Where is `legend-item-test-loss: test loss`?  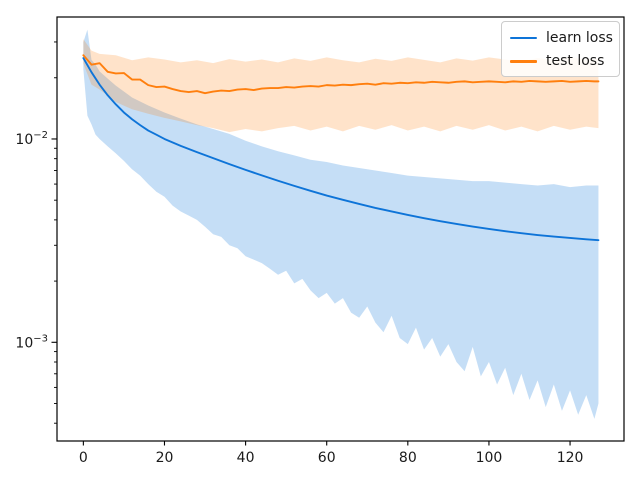
legend-item-test-loss: test loss is located at coordinates (559, 61).